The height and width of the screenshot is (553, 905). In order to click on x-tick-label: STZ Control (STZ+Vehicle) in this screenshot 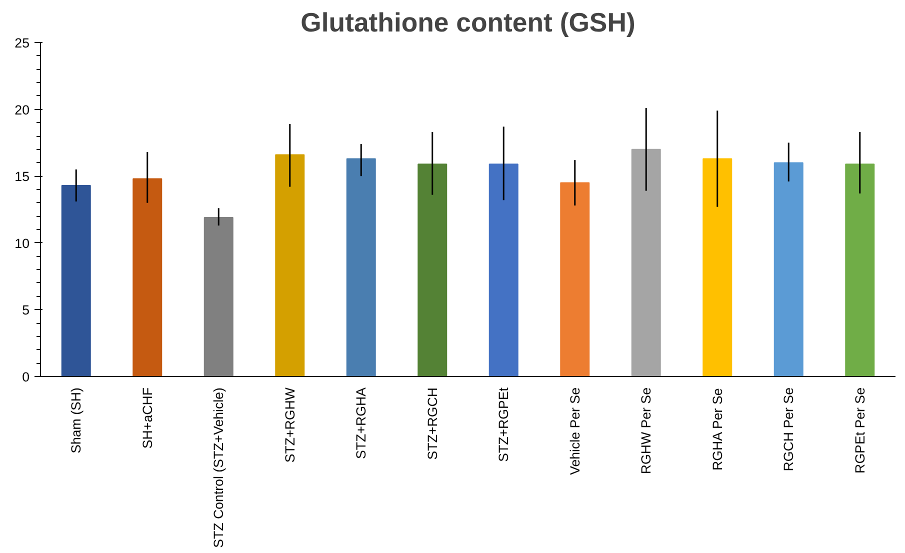, I will do `click(218, 467)`.